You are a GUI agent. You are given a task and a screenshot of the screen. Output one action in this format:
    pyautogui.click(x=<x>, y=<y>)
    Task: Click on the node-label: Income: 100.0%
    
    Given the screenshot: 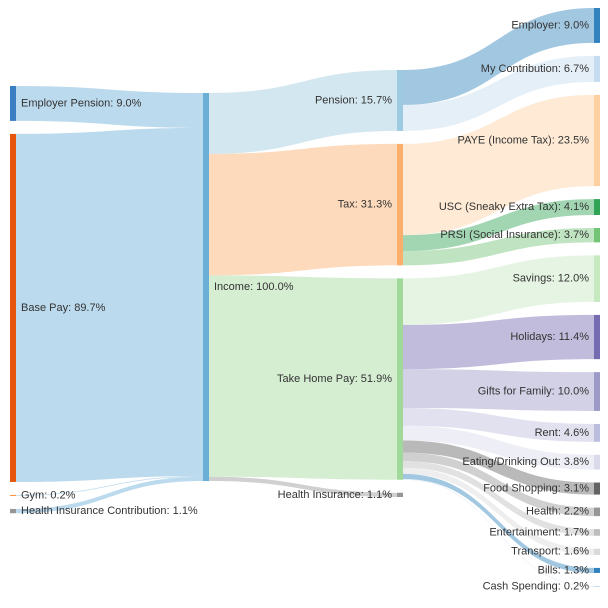 What is the action you would take?
    pyautogui.click(x=254, y=287)
    